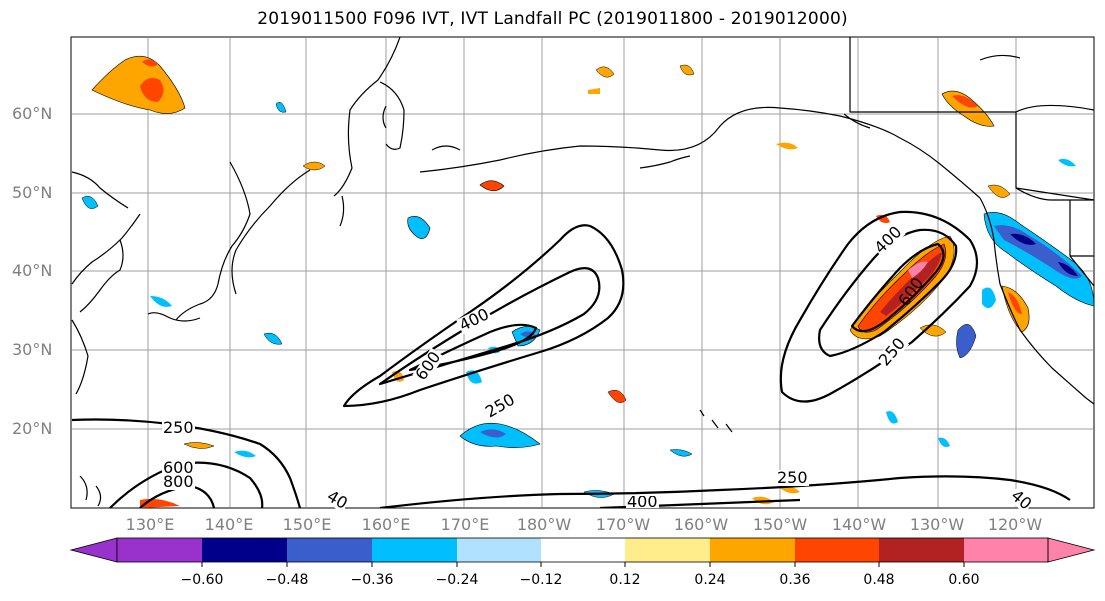  I want to click on lon-label-140e: 140°E, so click(229, 524).